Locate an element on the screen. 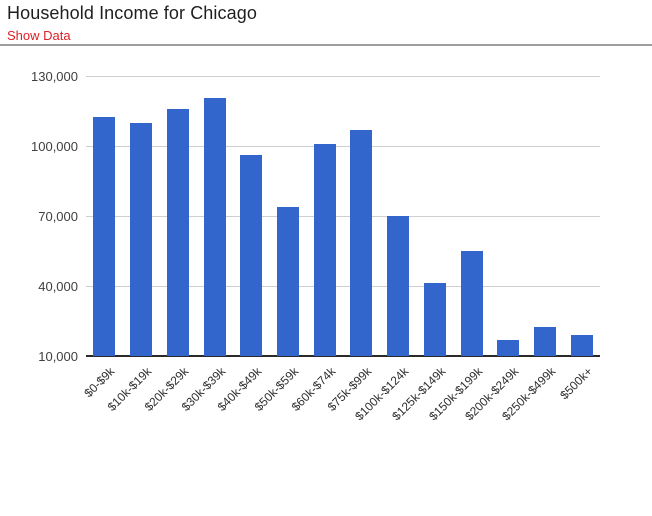 This screenshot has width=652, height=516. x-axis-baseline is located at coordinates (343, 356).